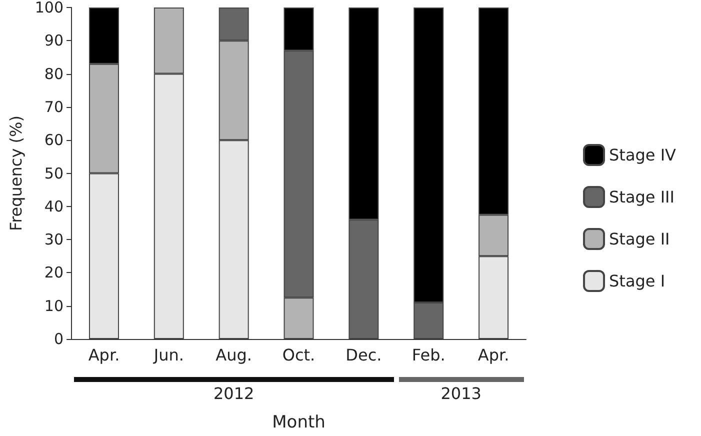 The height and width of the screenshot is (436, 701). What do you see at coordinates (233, 393) in the screenshot?
I see `text: 2012` at bounding box center [233, 393].